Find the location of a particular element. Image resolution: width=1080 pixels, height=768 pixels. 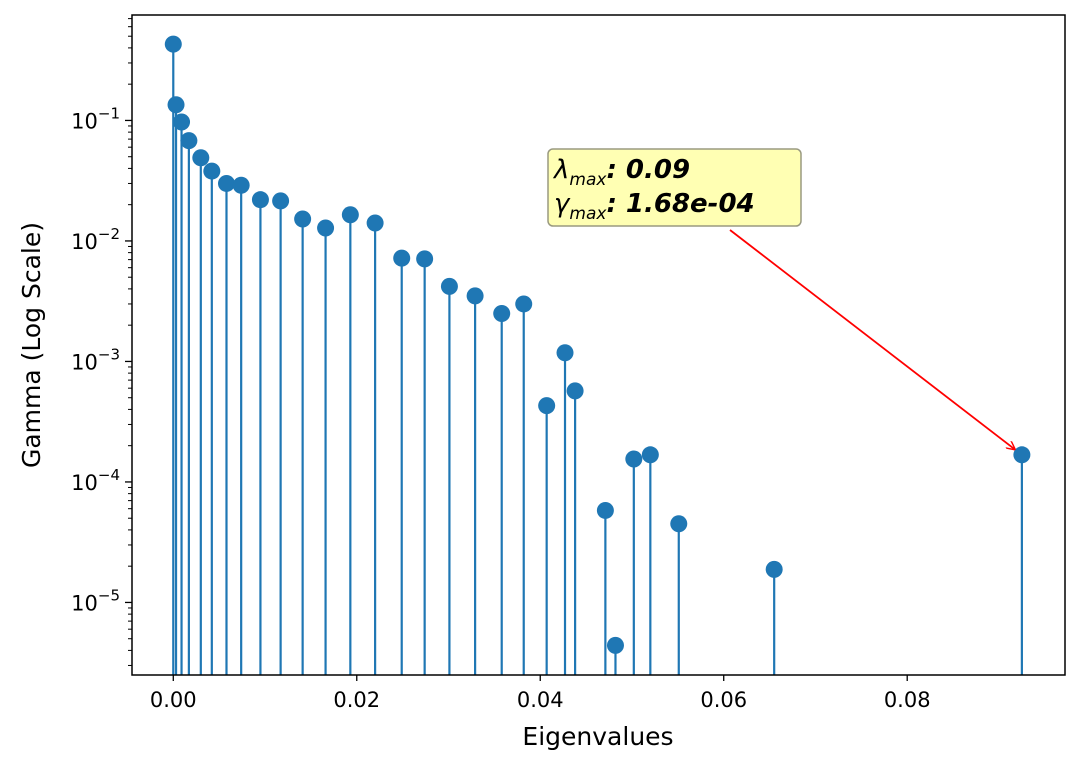

gamma-symbol: γ is located at coordinates (562, 204).